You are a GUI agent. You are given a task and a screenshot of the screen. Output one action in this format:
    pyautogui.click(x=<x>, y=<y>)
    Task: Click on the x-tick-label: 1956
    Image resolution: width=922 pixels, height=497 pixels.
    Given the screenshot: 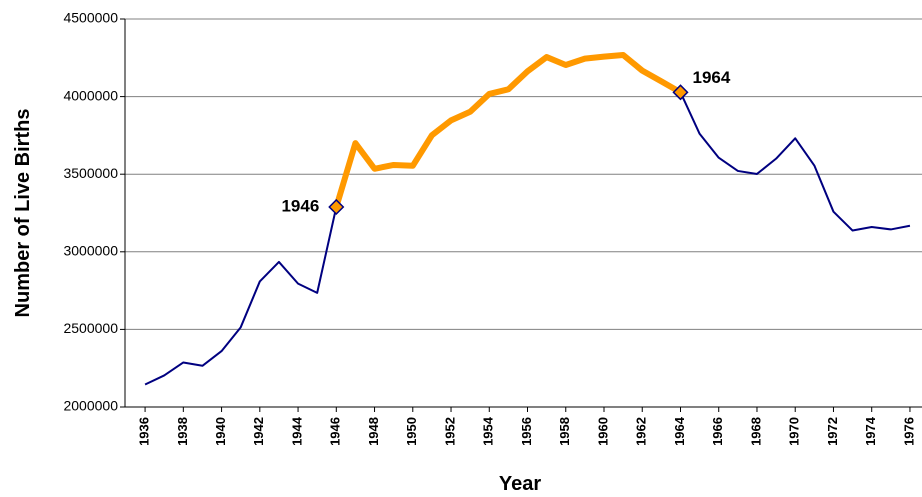 What is the action you would take?
    pyautogui.click(x=526, y=431)
    